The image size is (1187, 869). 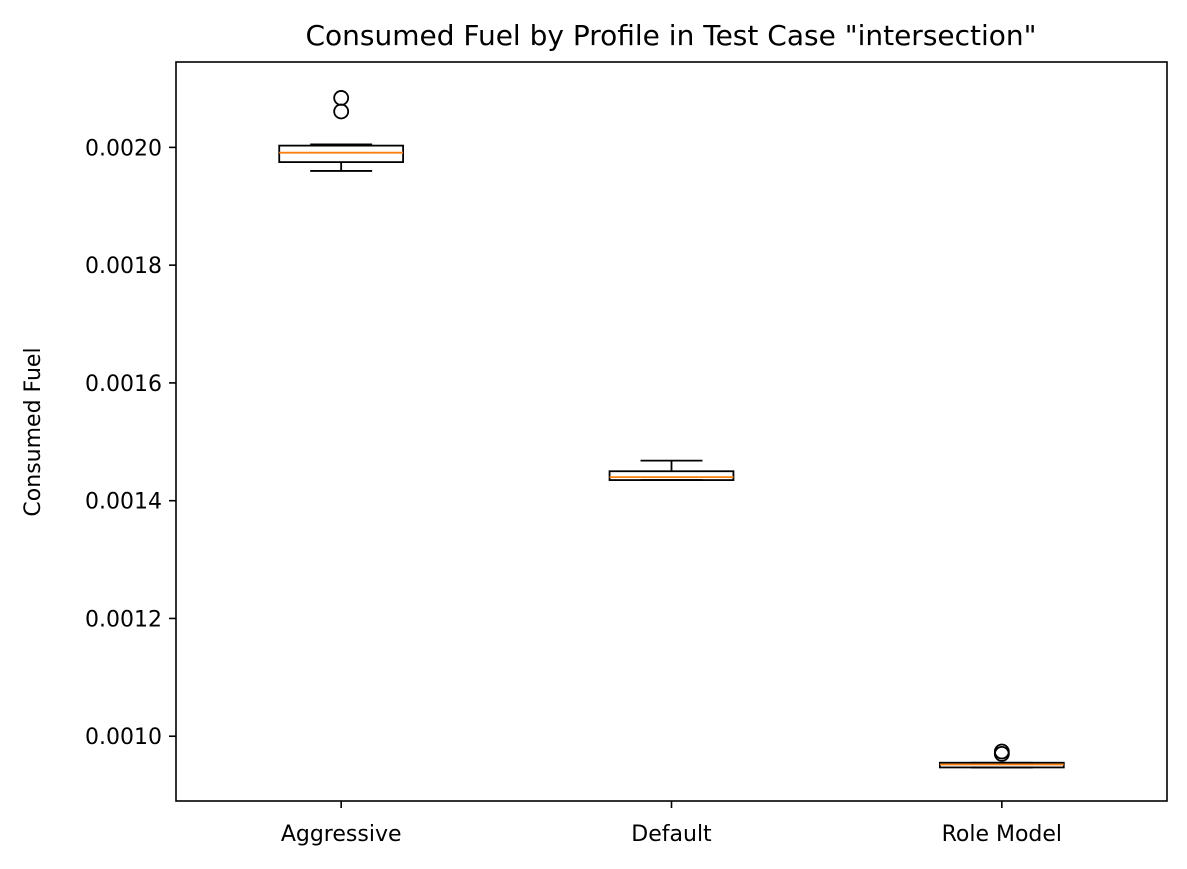 What do you see at coordinates (1002, 834) in the screenshot?
I see `x-tick-label: Role Model` at bounding box center [1002, 834].